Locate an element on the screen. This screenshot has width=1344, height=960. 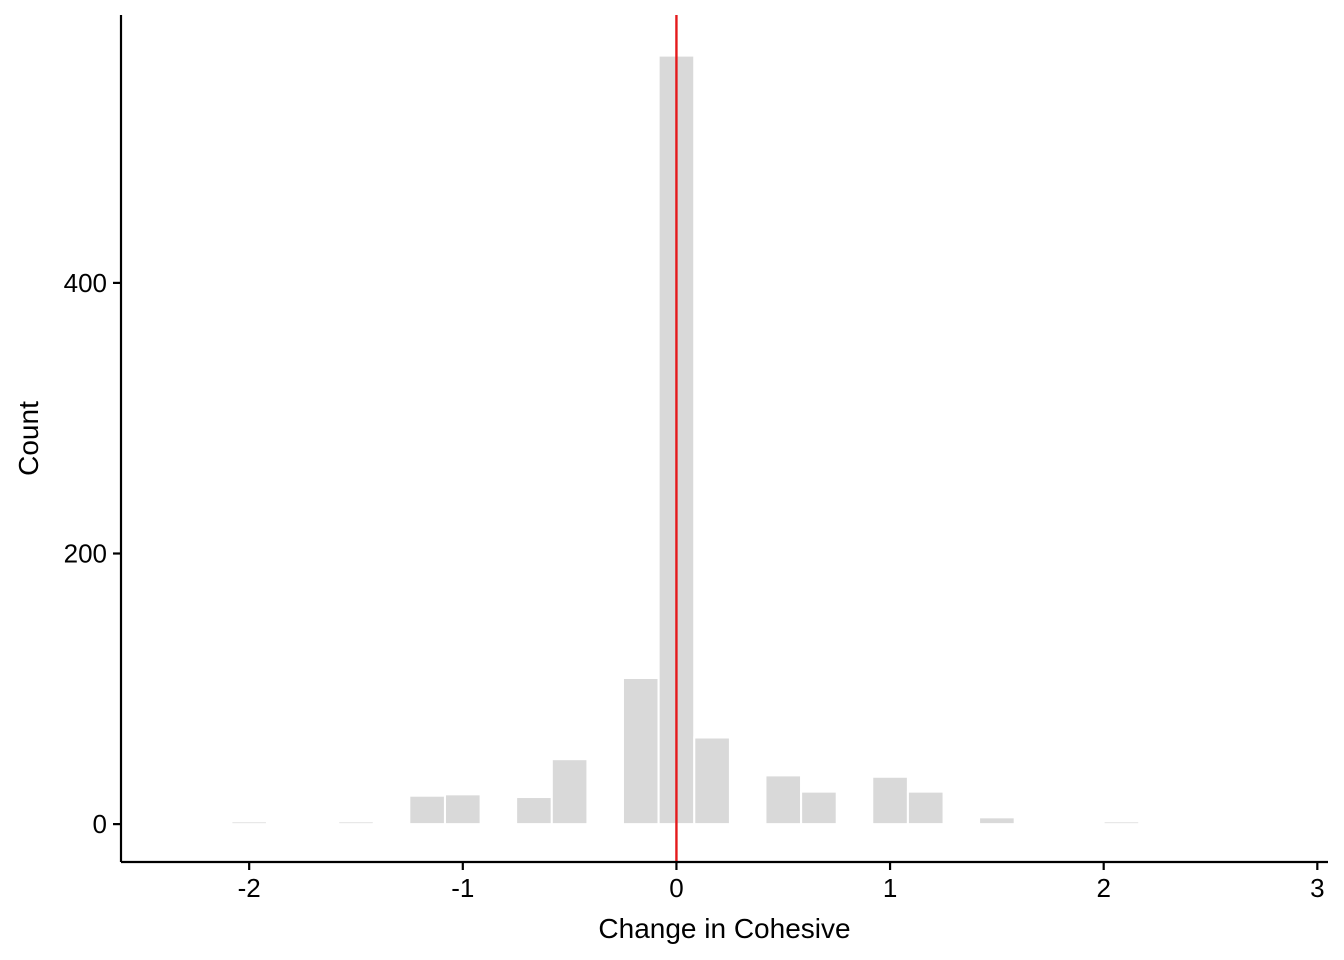
x-tick-label: 3 is located at coordinates (1317, 888).